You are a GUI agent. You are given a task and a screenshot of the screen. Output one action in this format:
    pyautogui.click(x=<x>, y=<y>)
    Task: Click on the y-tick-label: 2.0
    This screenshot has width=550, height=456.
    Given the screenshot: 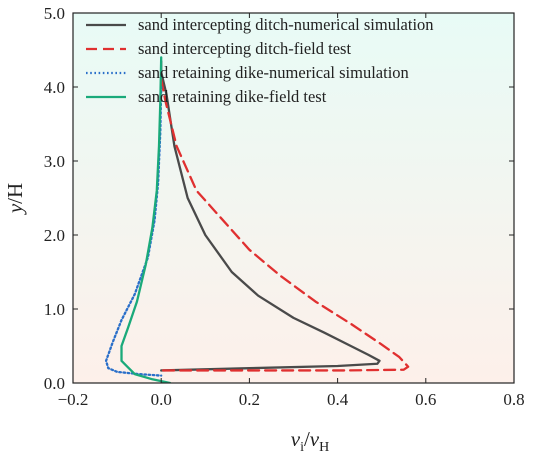 What is the action you would take?
    pyautogui.click(x=54, y=235)
    